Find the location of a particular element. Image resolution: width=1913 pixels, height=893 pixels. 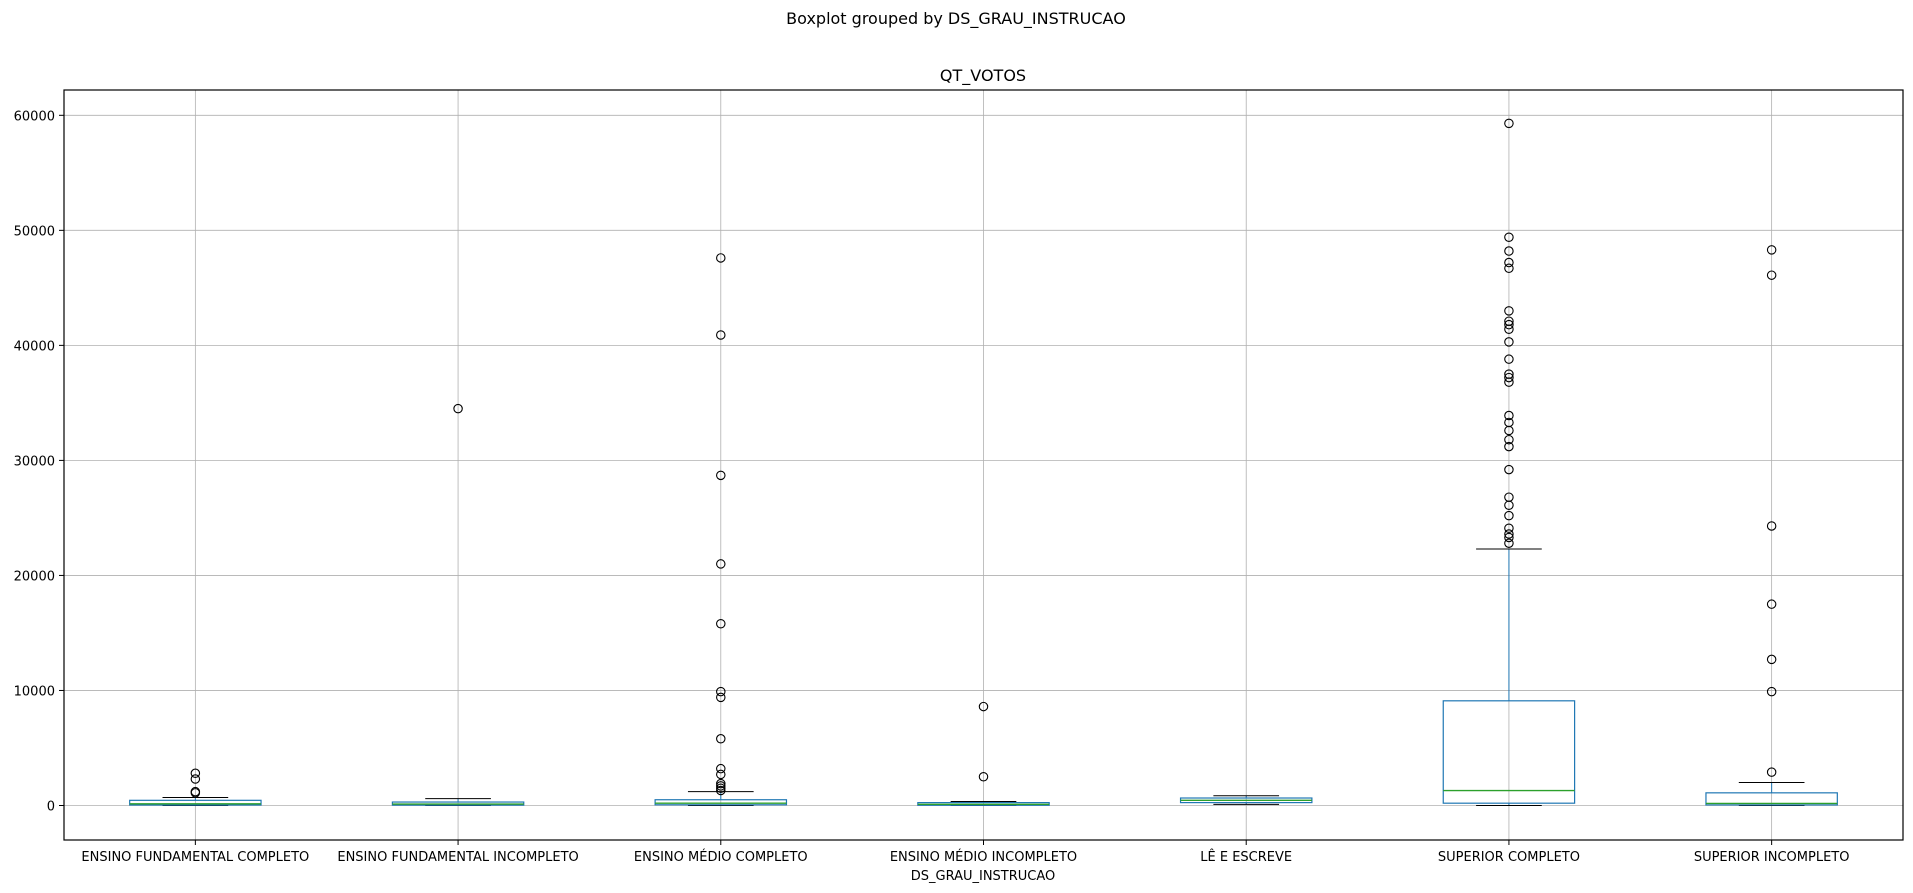

y-tick-label: 40000 is located at coordinates (34, 346).